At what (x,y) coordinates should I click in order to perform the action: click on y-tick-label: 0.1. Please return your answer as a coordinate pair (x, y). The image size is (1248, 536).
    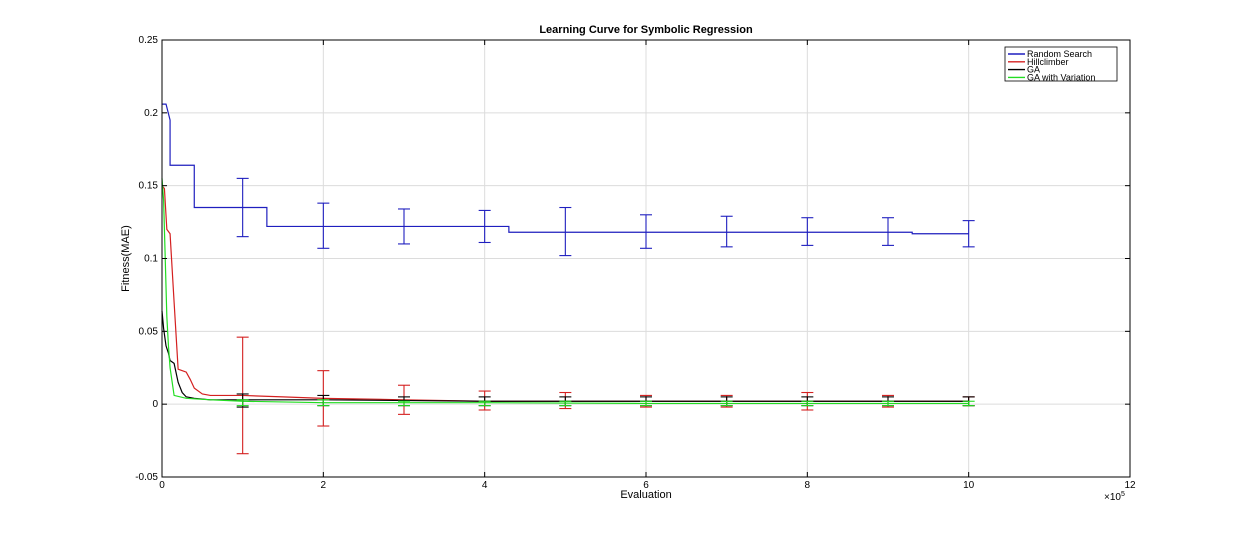
    Looking at the image, I should click on (151, 259).